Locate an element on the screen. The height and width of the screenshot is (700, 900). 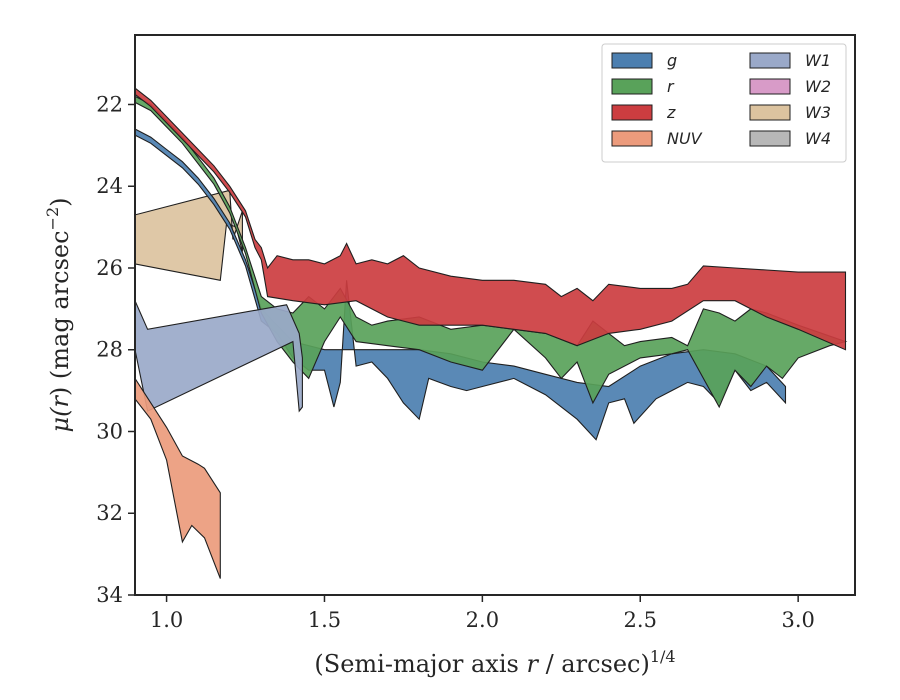
x-tick-label: 3.0 is located at coordinates (797, 620).